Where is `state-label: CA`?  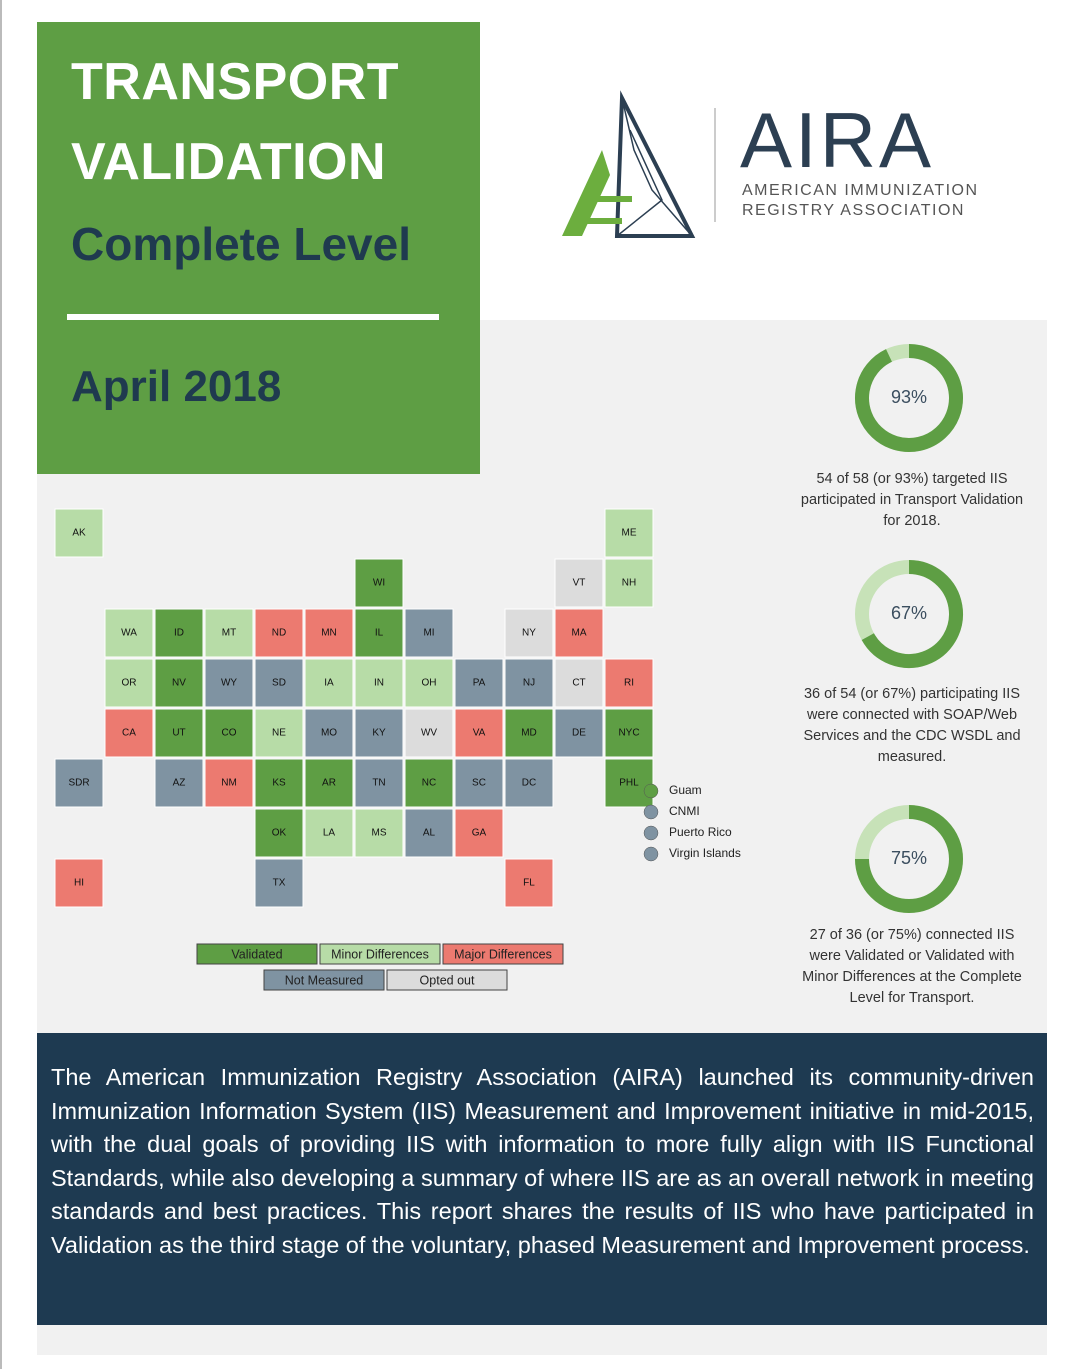 state-label: CA is located at coordinates (129, 733).